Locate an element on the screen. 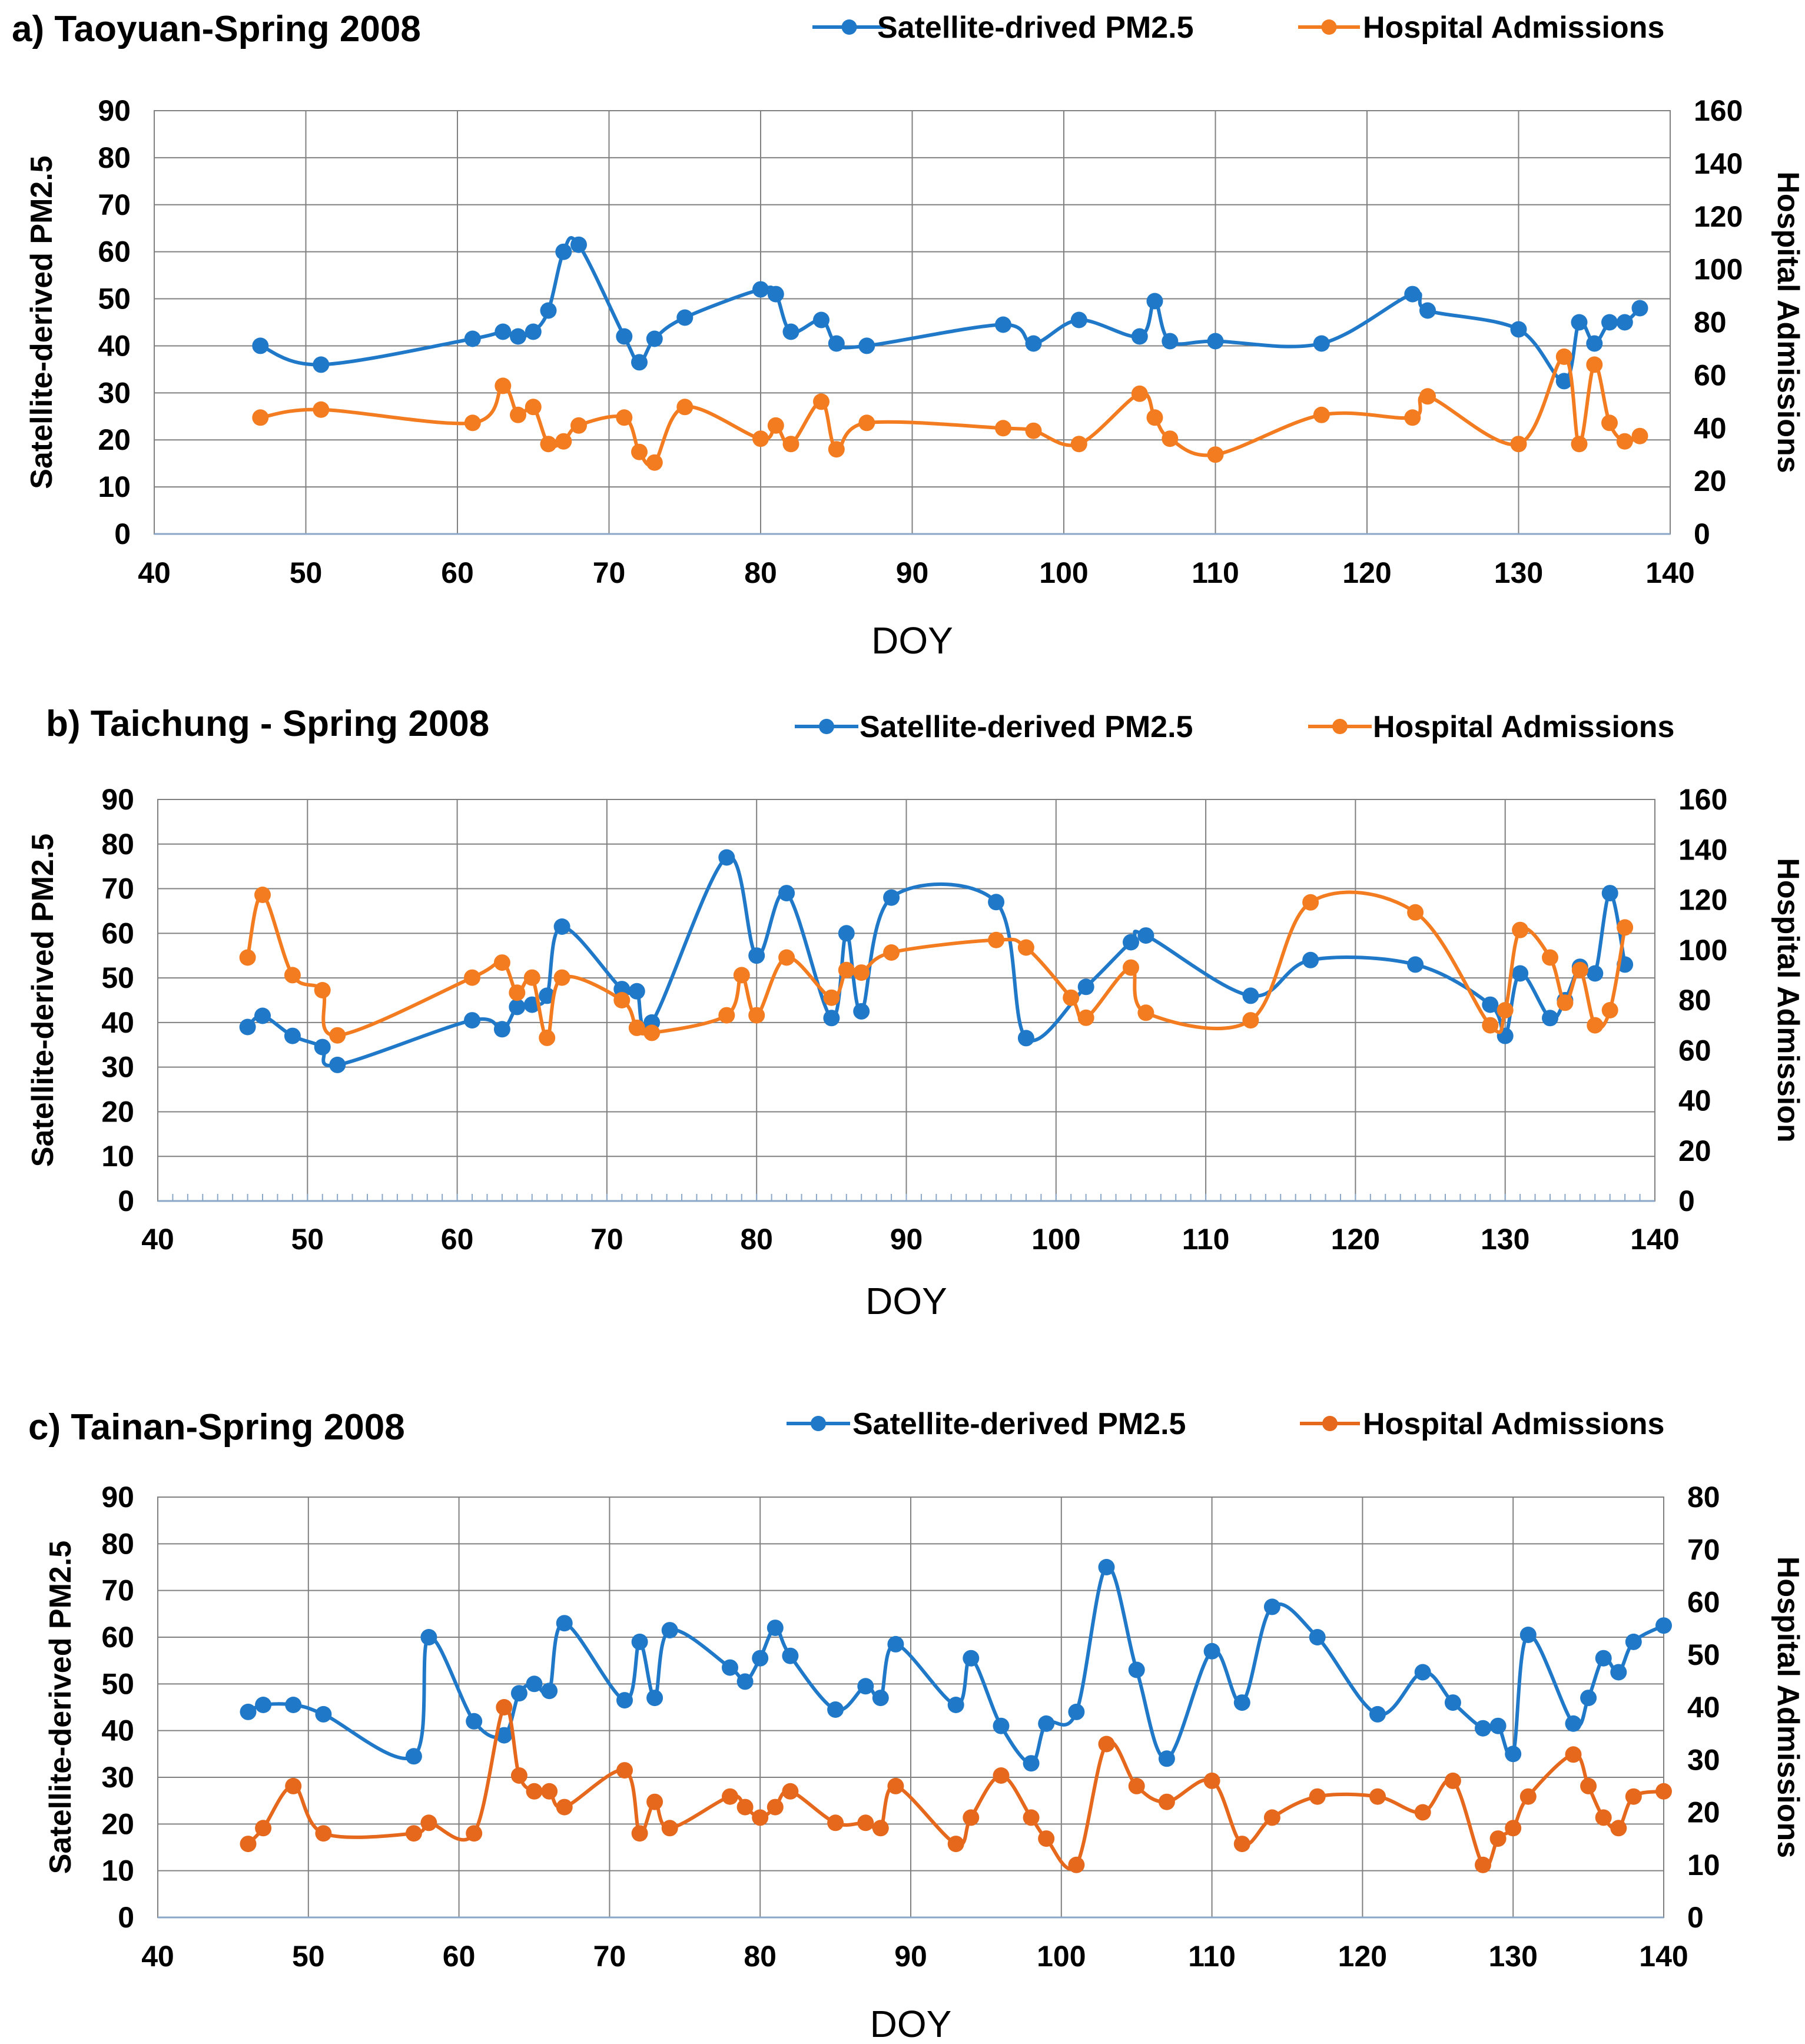 The height and width of the screenshot is (2044, 1805). series-pm25 is located at coordinates (956, 1665).